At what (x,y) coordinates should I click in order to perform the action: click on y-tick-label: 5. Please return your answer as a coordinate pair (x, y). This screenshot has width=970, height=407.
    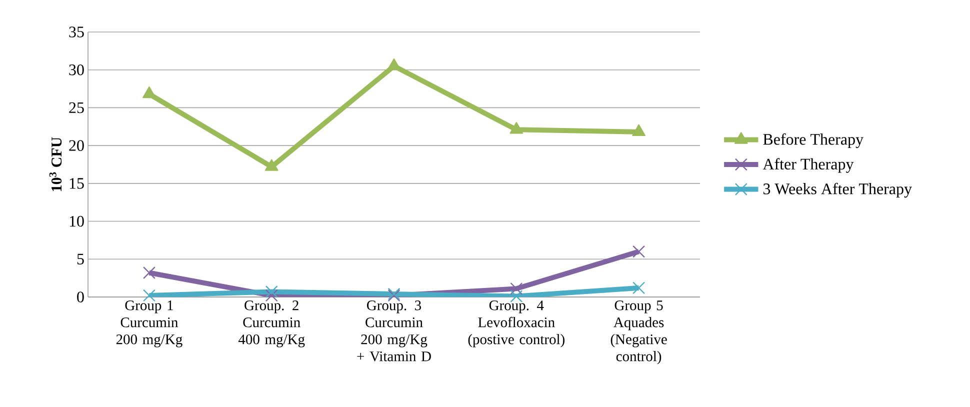
    Looking at the image, I should click on (80, 259).